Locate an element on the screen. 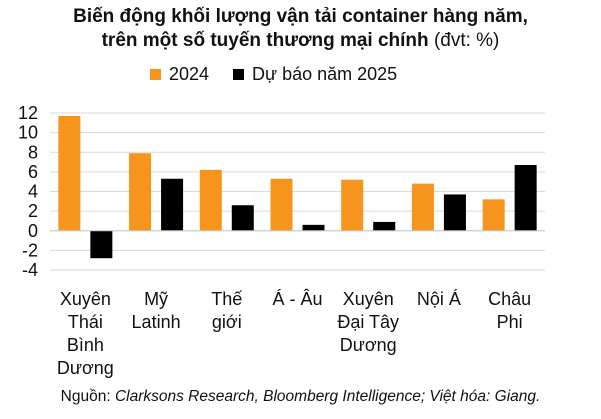  x-category-label: Châu Phi is located at coordinates (509, 310).